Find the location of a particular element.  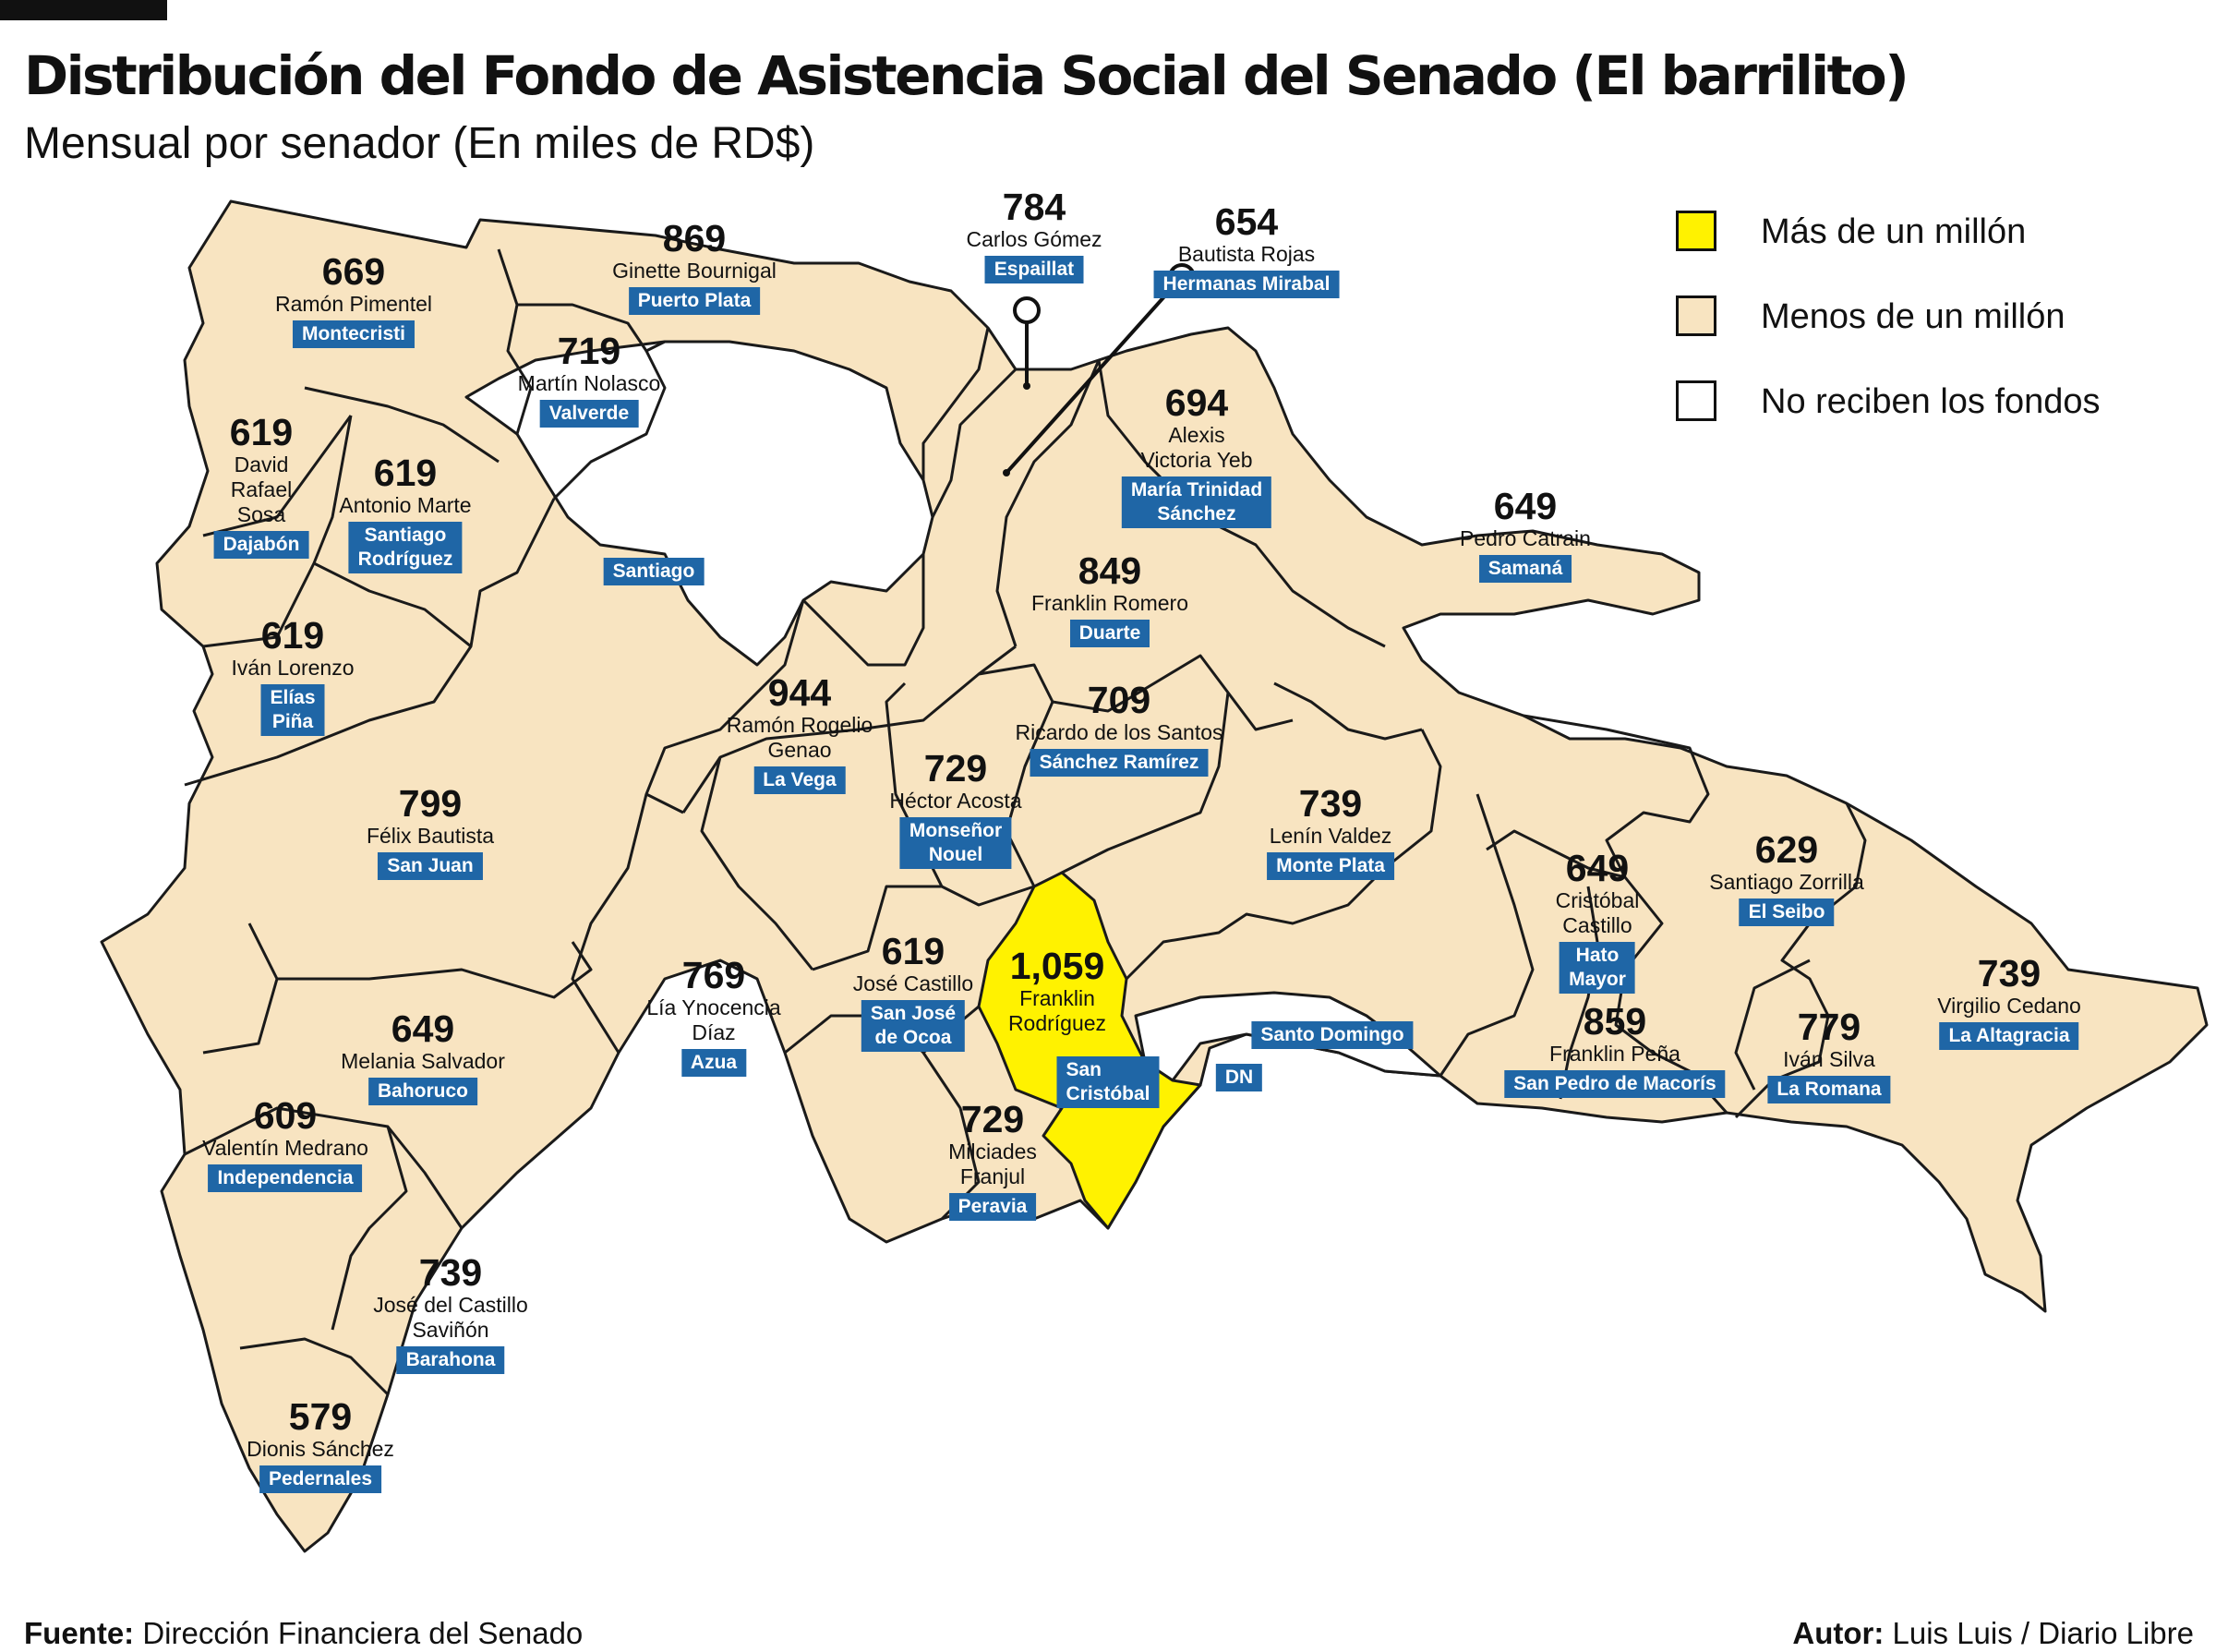

province-label-la-romana: 779 Iván Silva La Romana is located at coordinates (1829, 1054).